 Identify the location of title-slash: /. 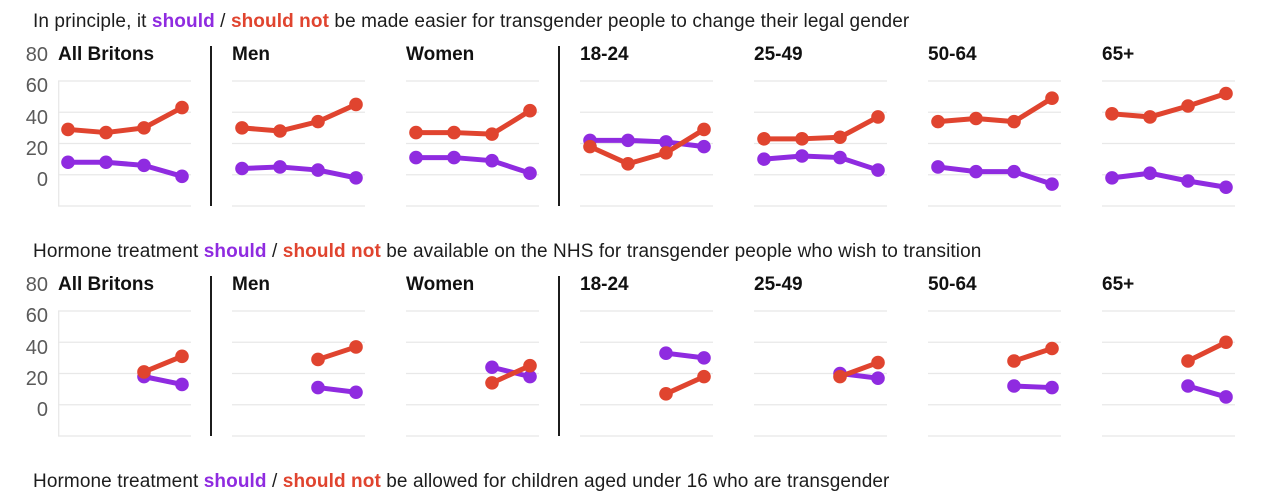
(222, 21).